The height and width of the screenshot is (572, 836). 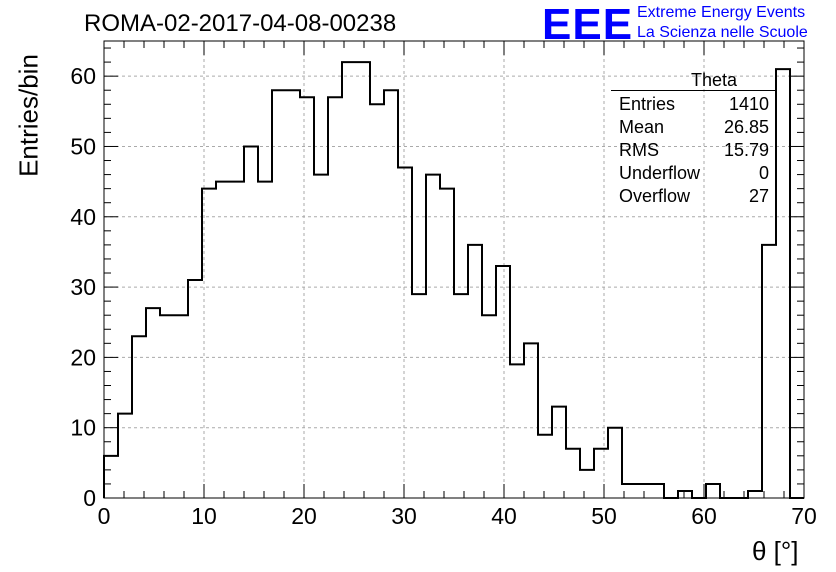 What do you see at coordinates (28, 115) in the screenshot?
I see `y-axis-label: Entries/bin` at bounding box center [28, 115].